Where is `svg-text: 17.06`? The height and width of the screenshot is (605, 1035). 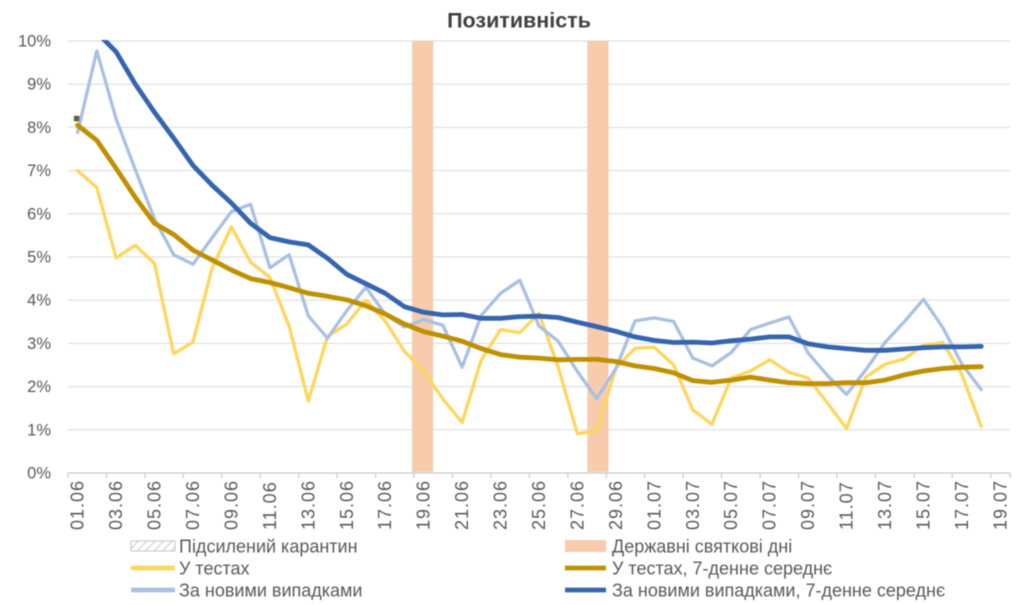 svg-text: 17.06 is located at coordinates (385, 505).